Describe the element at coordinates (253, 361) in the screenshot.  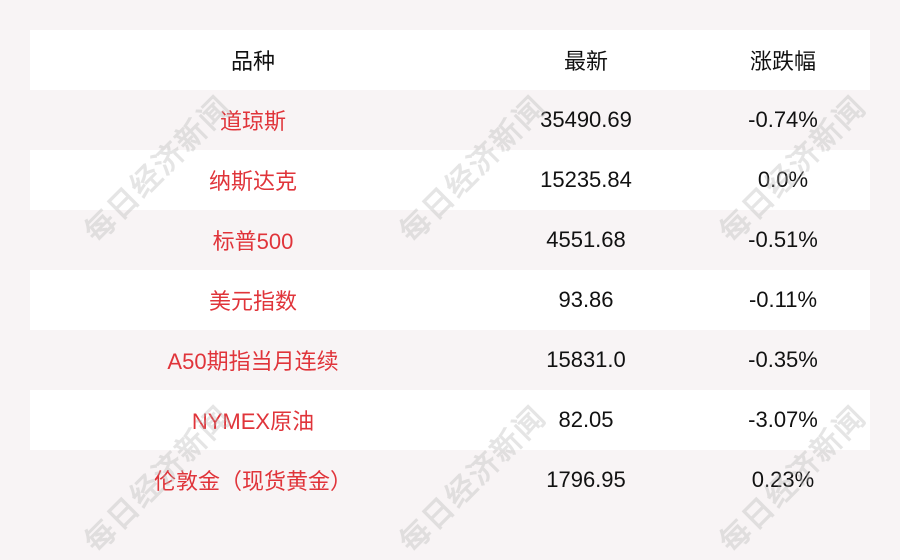
I see `row-name: A50期指当月连续` at that location.